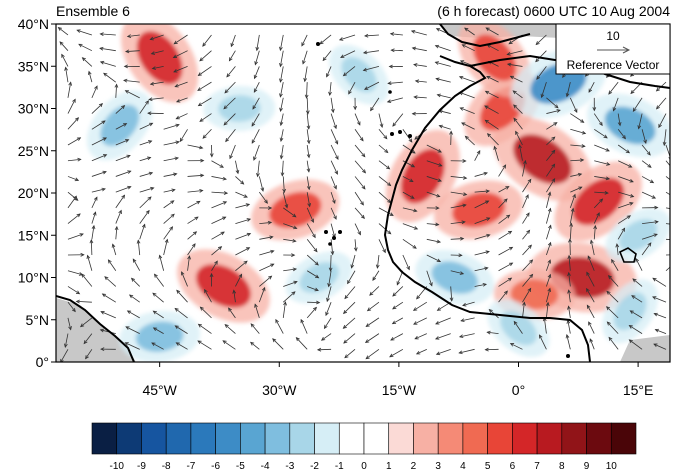 The width and height of the screenshot is (673, 471). I want to click on colorbar-label: -9, so click(141, 466).